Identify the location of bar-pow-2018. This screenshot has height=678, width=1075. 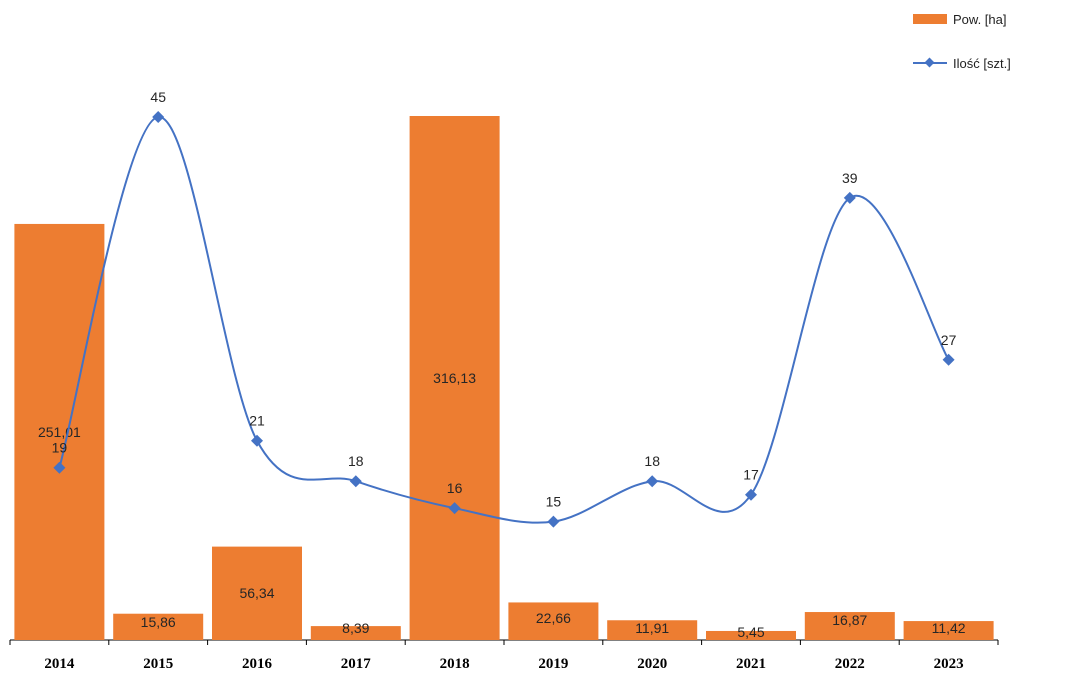
(454, 378).